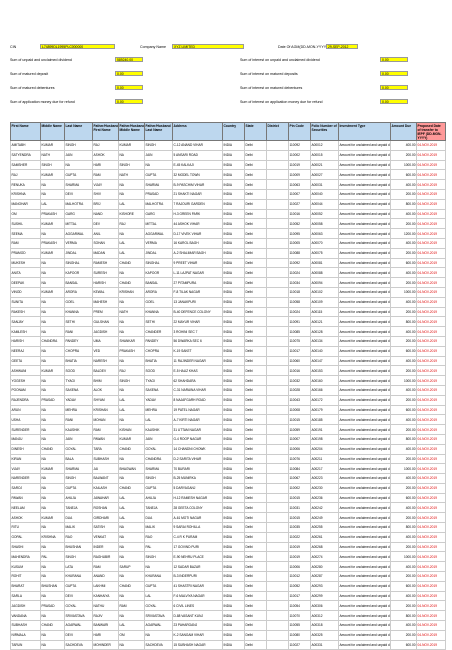  What do you see at coordinates (105, 361) in the screenshot?
I see `table-cell: NARESH` at bounding box center [105, 361].